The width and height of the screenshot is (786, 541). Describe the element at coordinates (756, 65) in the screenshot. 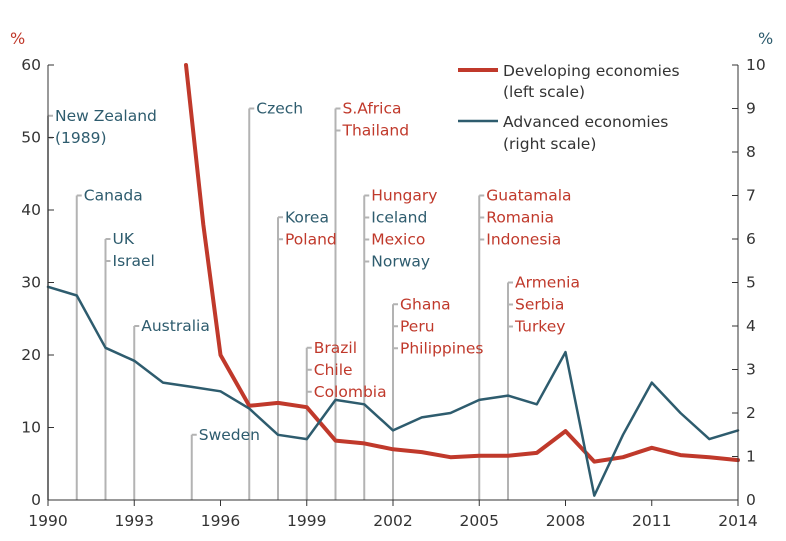

I see `right-tick-label: 10` at that location.